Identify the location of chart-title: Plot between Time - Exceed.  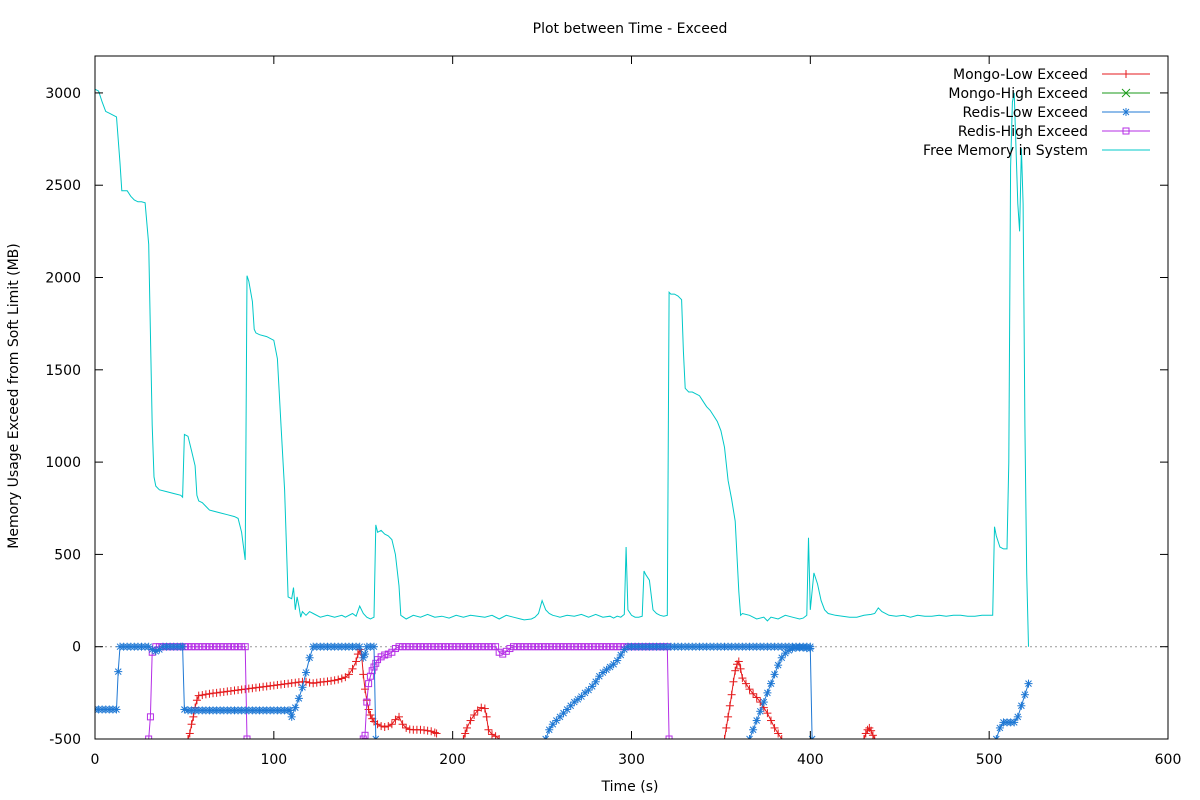
(630, 29).